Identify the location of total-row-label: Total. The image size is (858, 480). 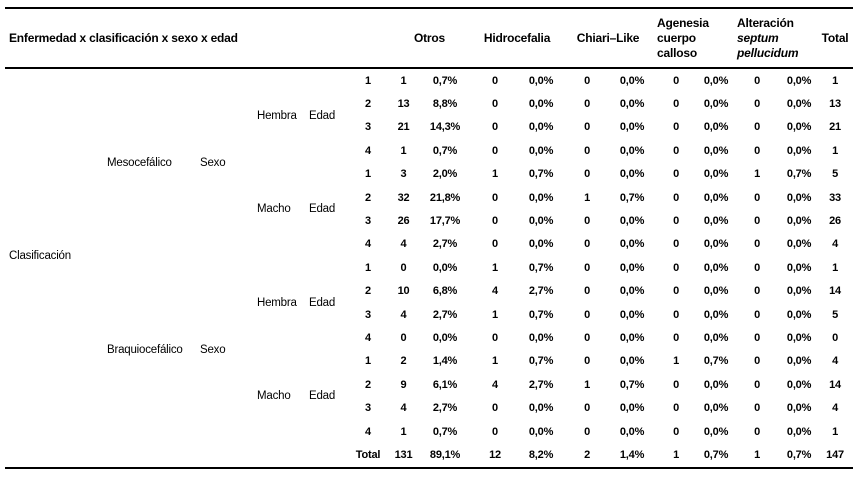
(368, 456).